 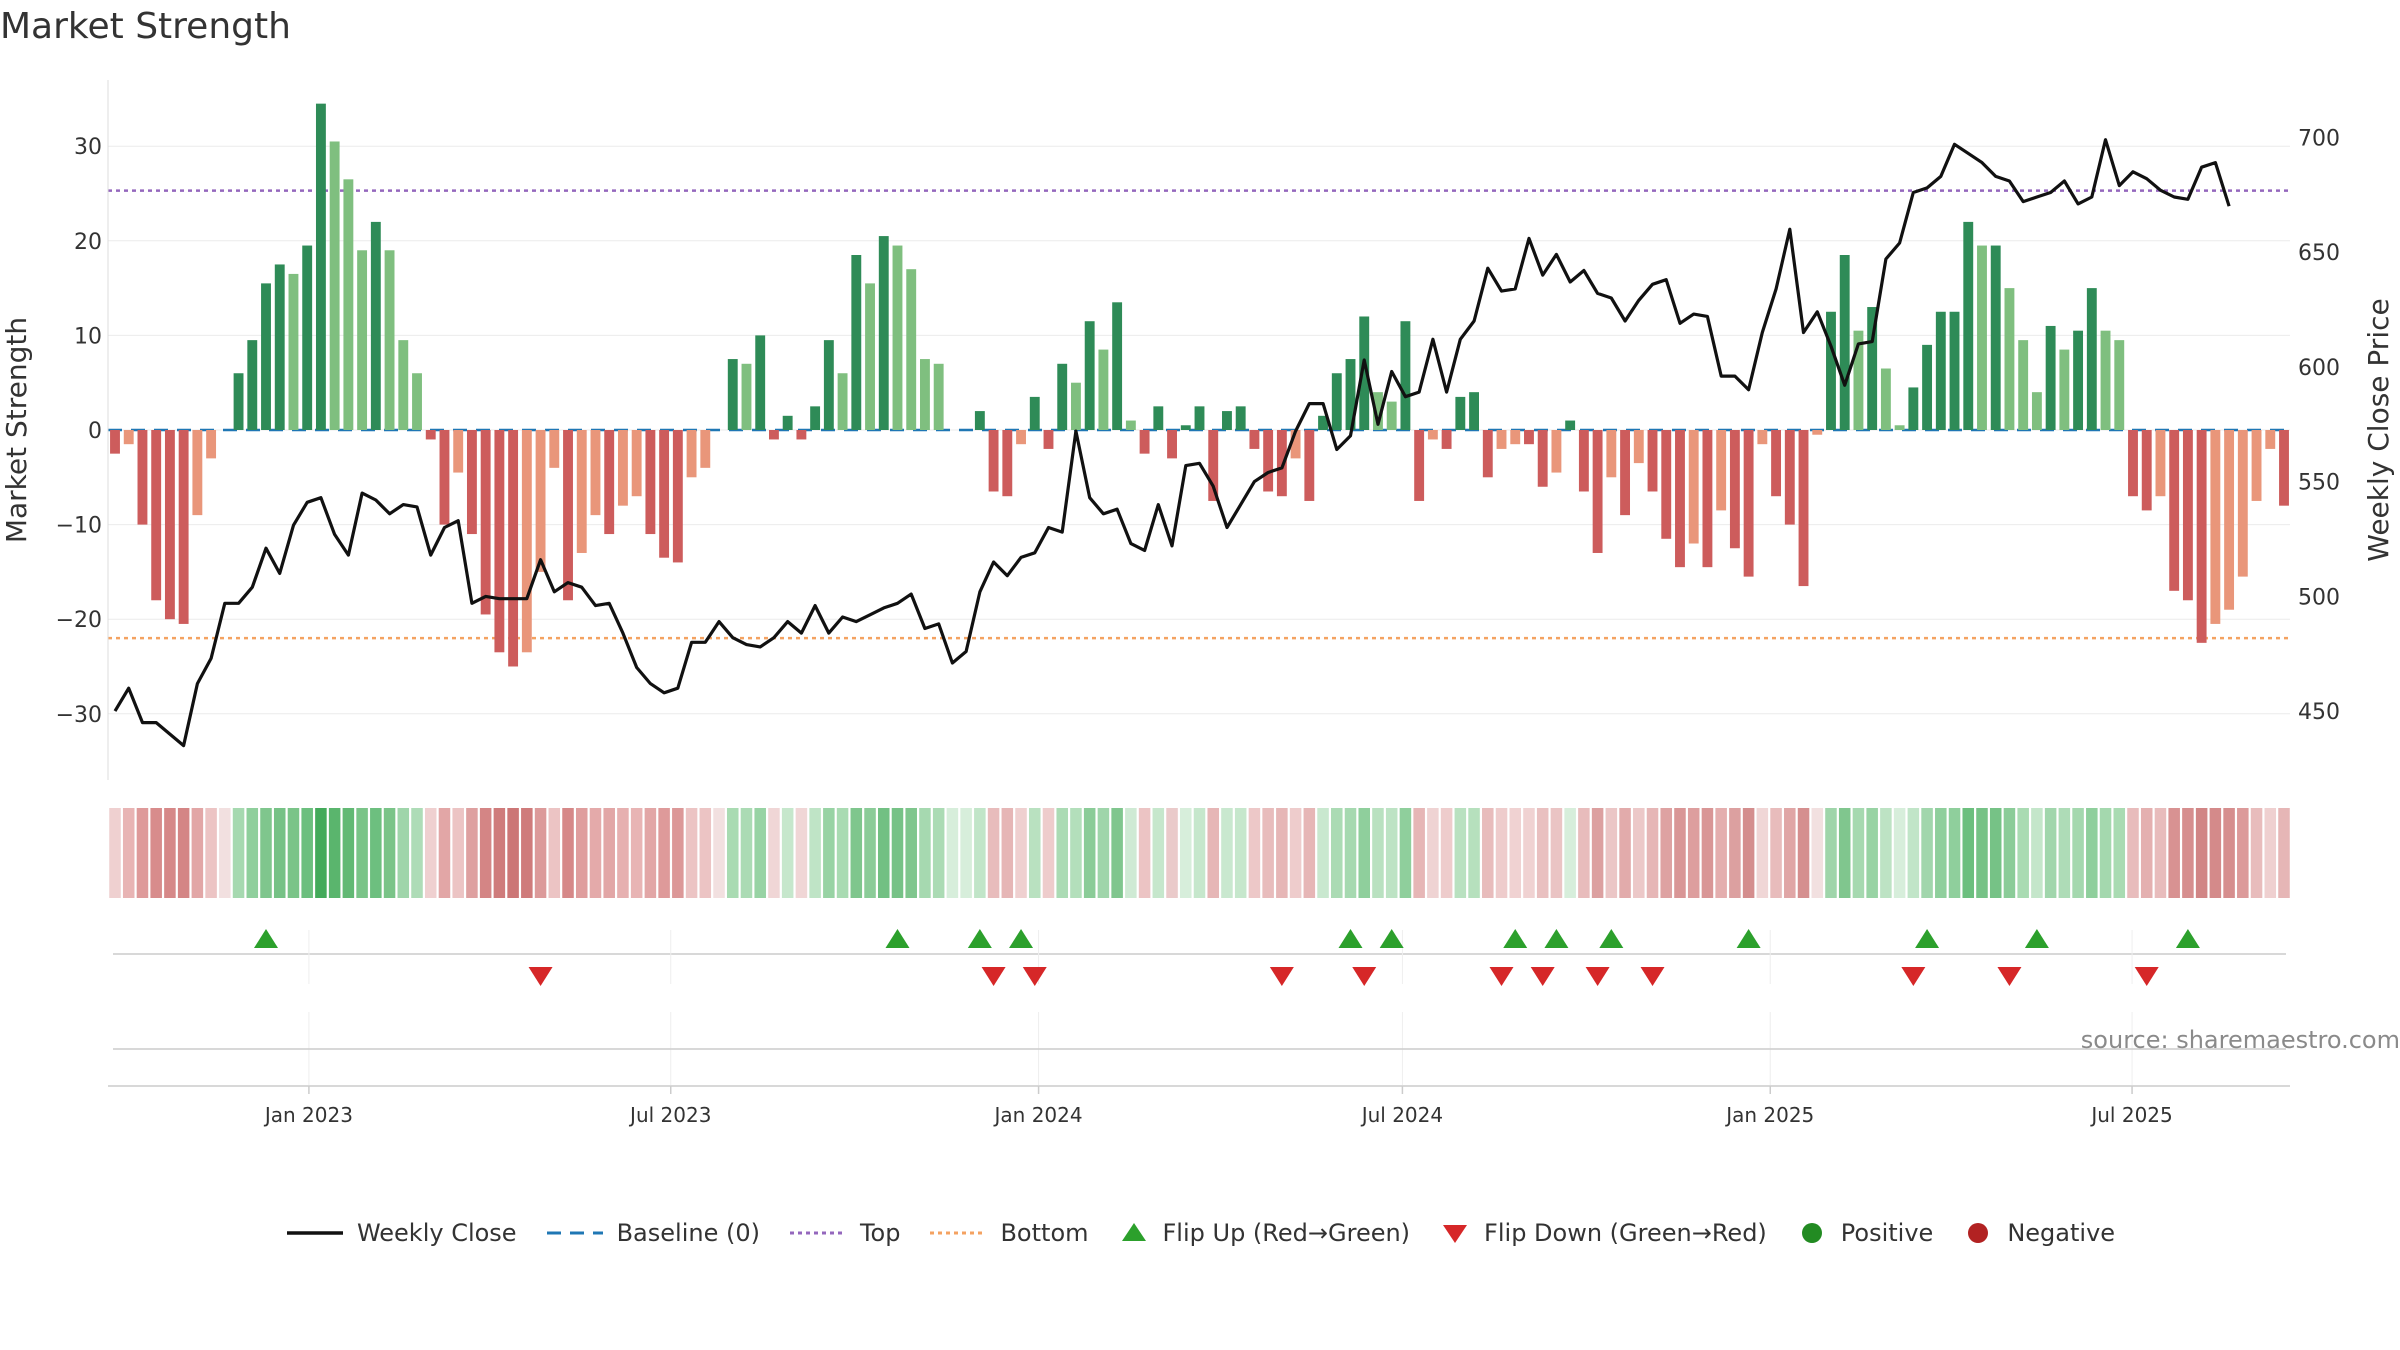 I want to click on x-tick-label: Jul 2024, so click(x=1401, y=1115).